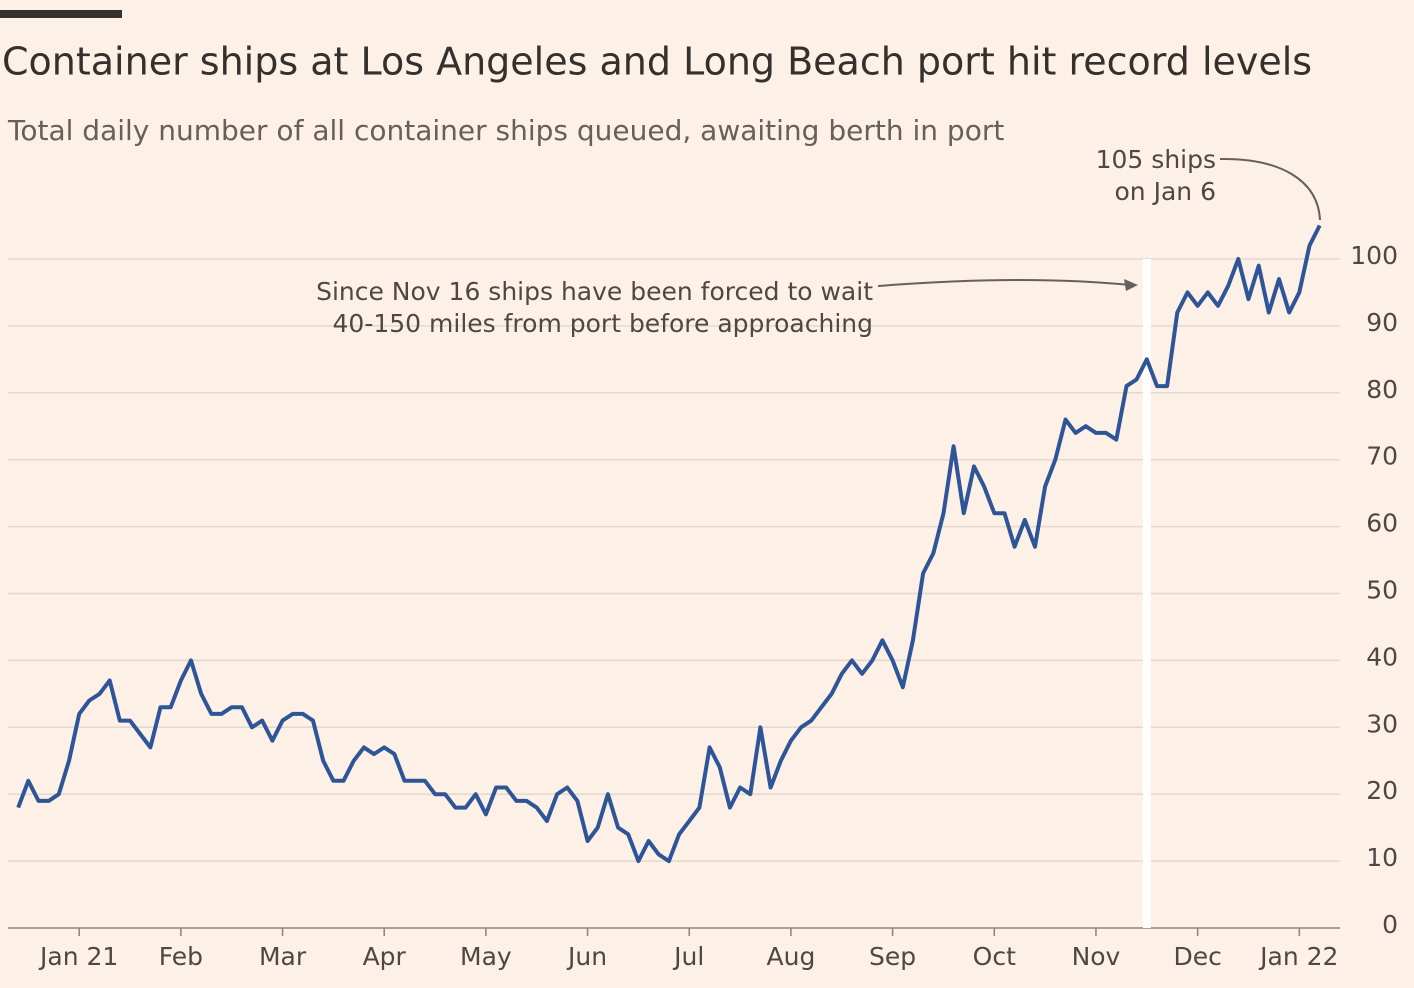  I want to click on y-tick-label: 30, so click(1382, 723).